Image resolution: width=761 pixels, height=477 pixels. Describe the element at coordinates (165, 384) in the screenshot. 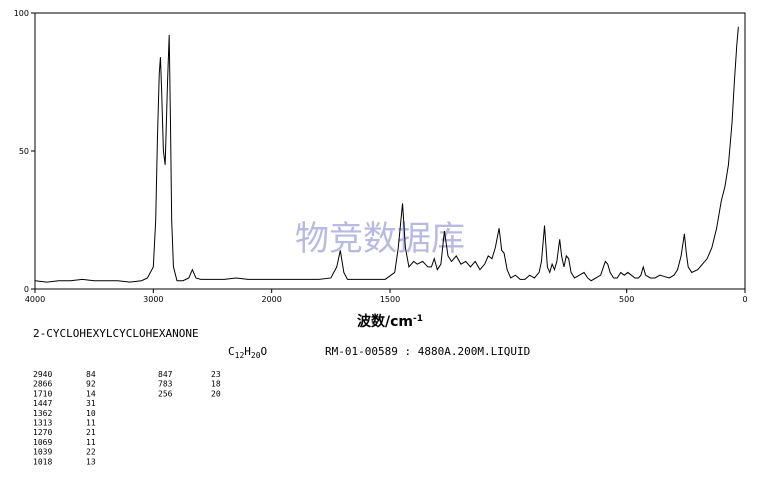

I see `peak-wavenumber: 783` at that location.